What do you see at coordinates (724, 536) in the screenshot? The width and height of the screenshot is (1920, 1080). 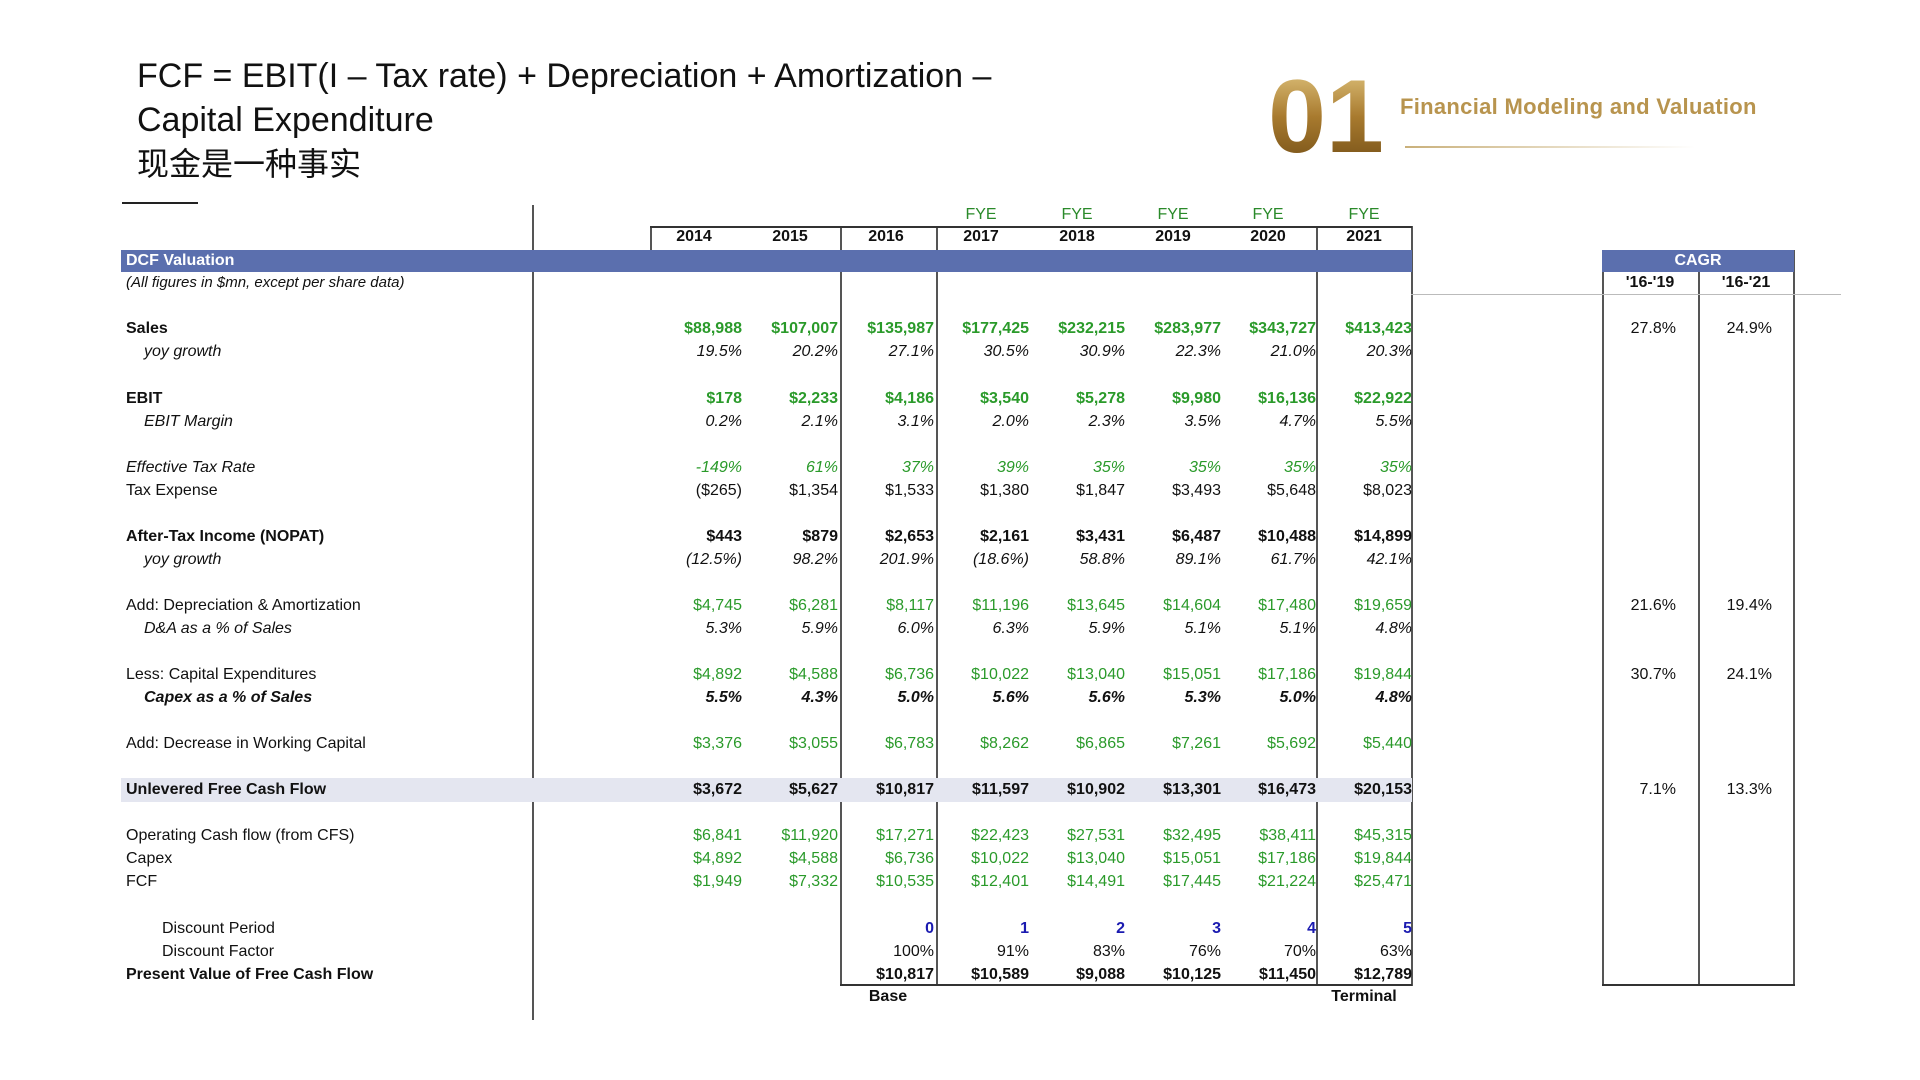 I see `table-cell: $443` at bounding box center [724, 536].